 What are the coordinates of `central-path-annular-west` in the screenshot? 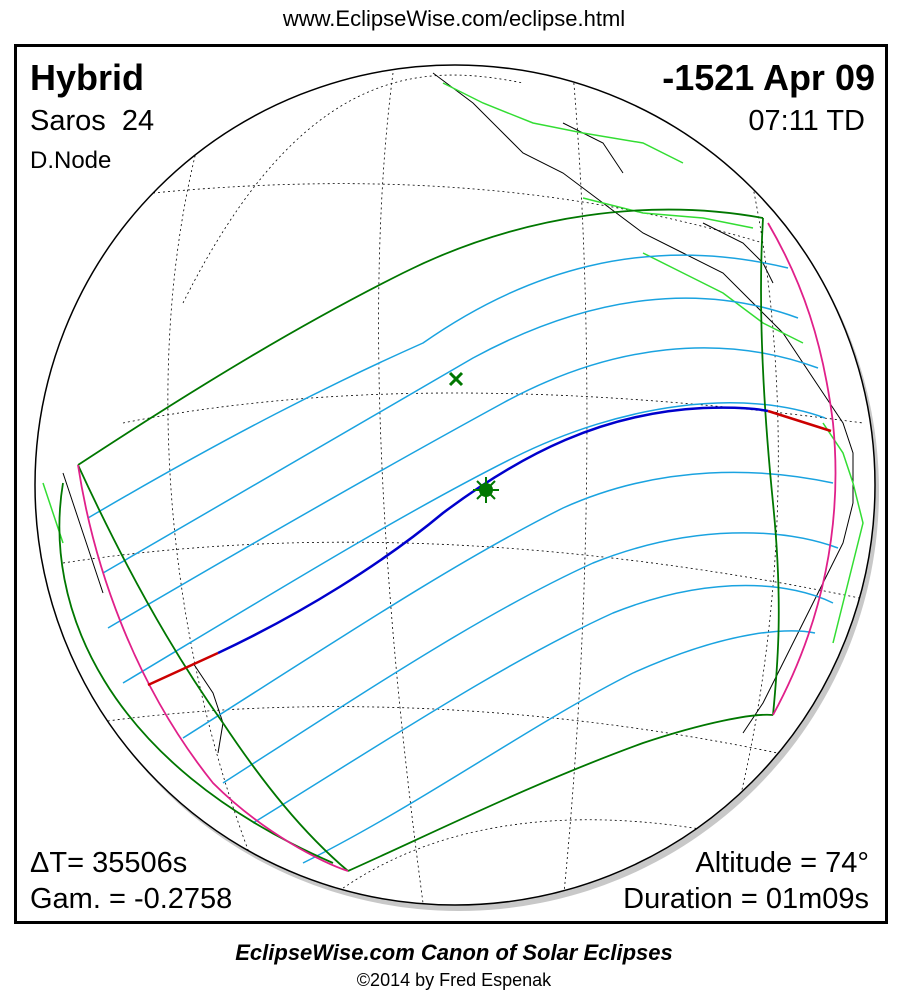 It's located at (183, 669).